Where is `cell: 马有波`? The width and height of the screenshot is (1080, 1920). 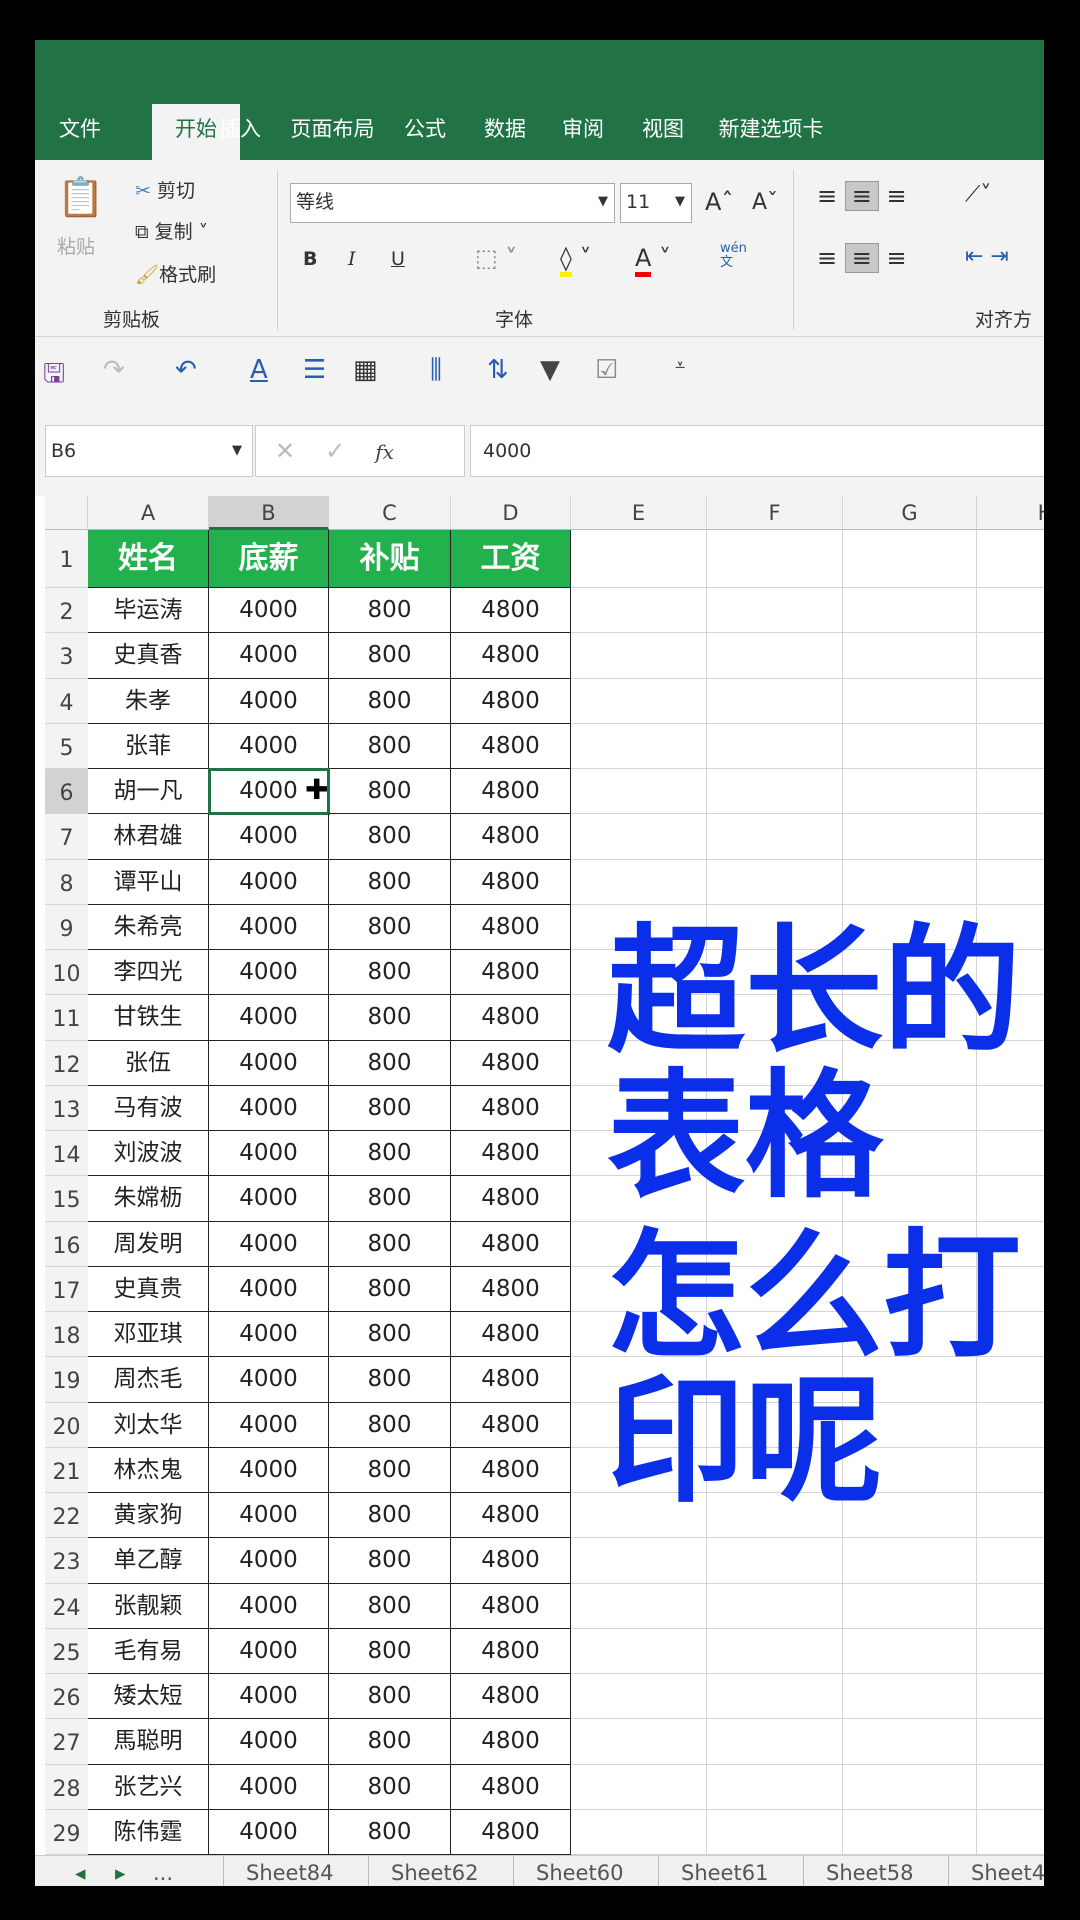
cell: 马有波 is located at coordinates (148, 1108).